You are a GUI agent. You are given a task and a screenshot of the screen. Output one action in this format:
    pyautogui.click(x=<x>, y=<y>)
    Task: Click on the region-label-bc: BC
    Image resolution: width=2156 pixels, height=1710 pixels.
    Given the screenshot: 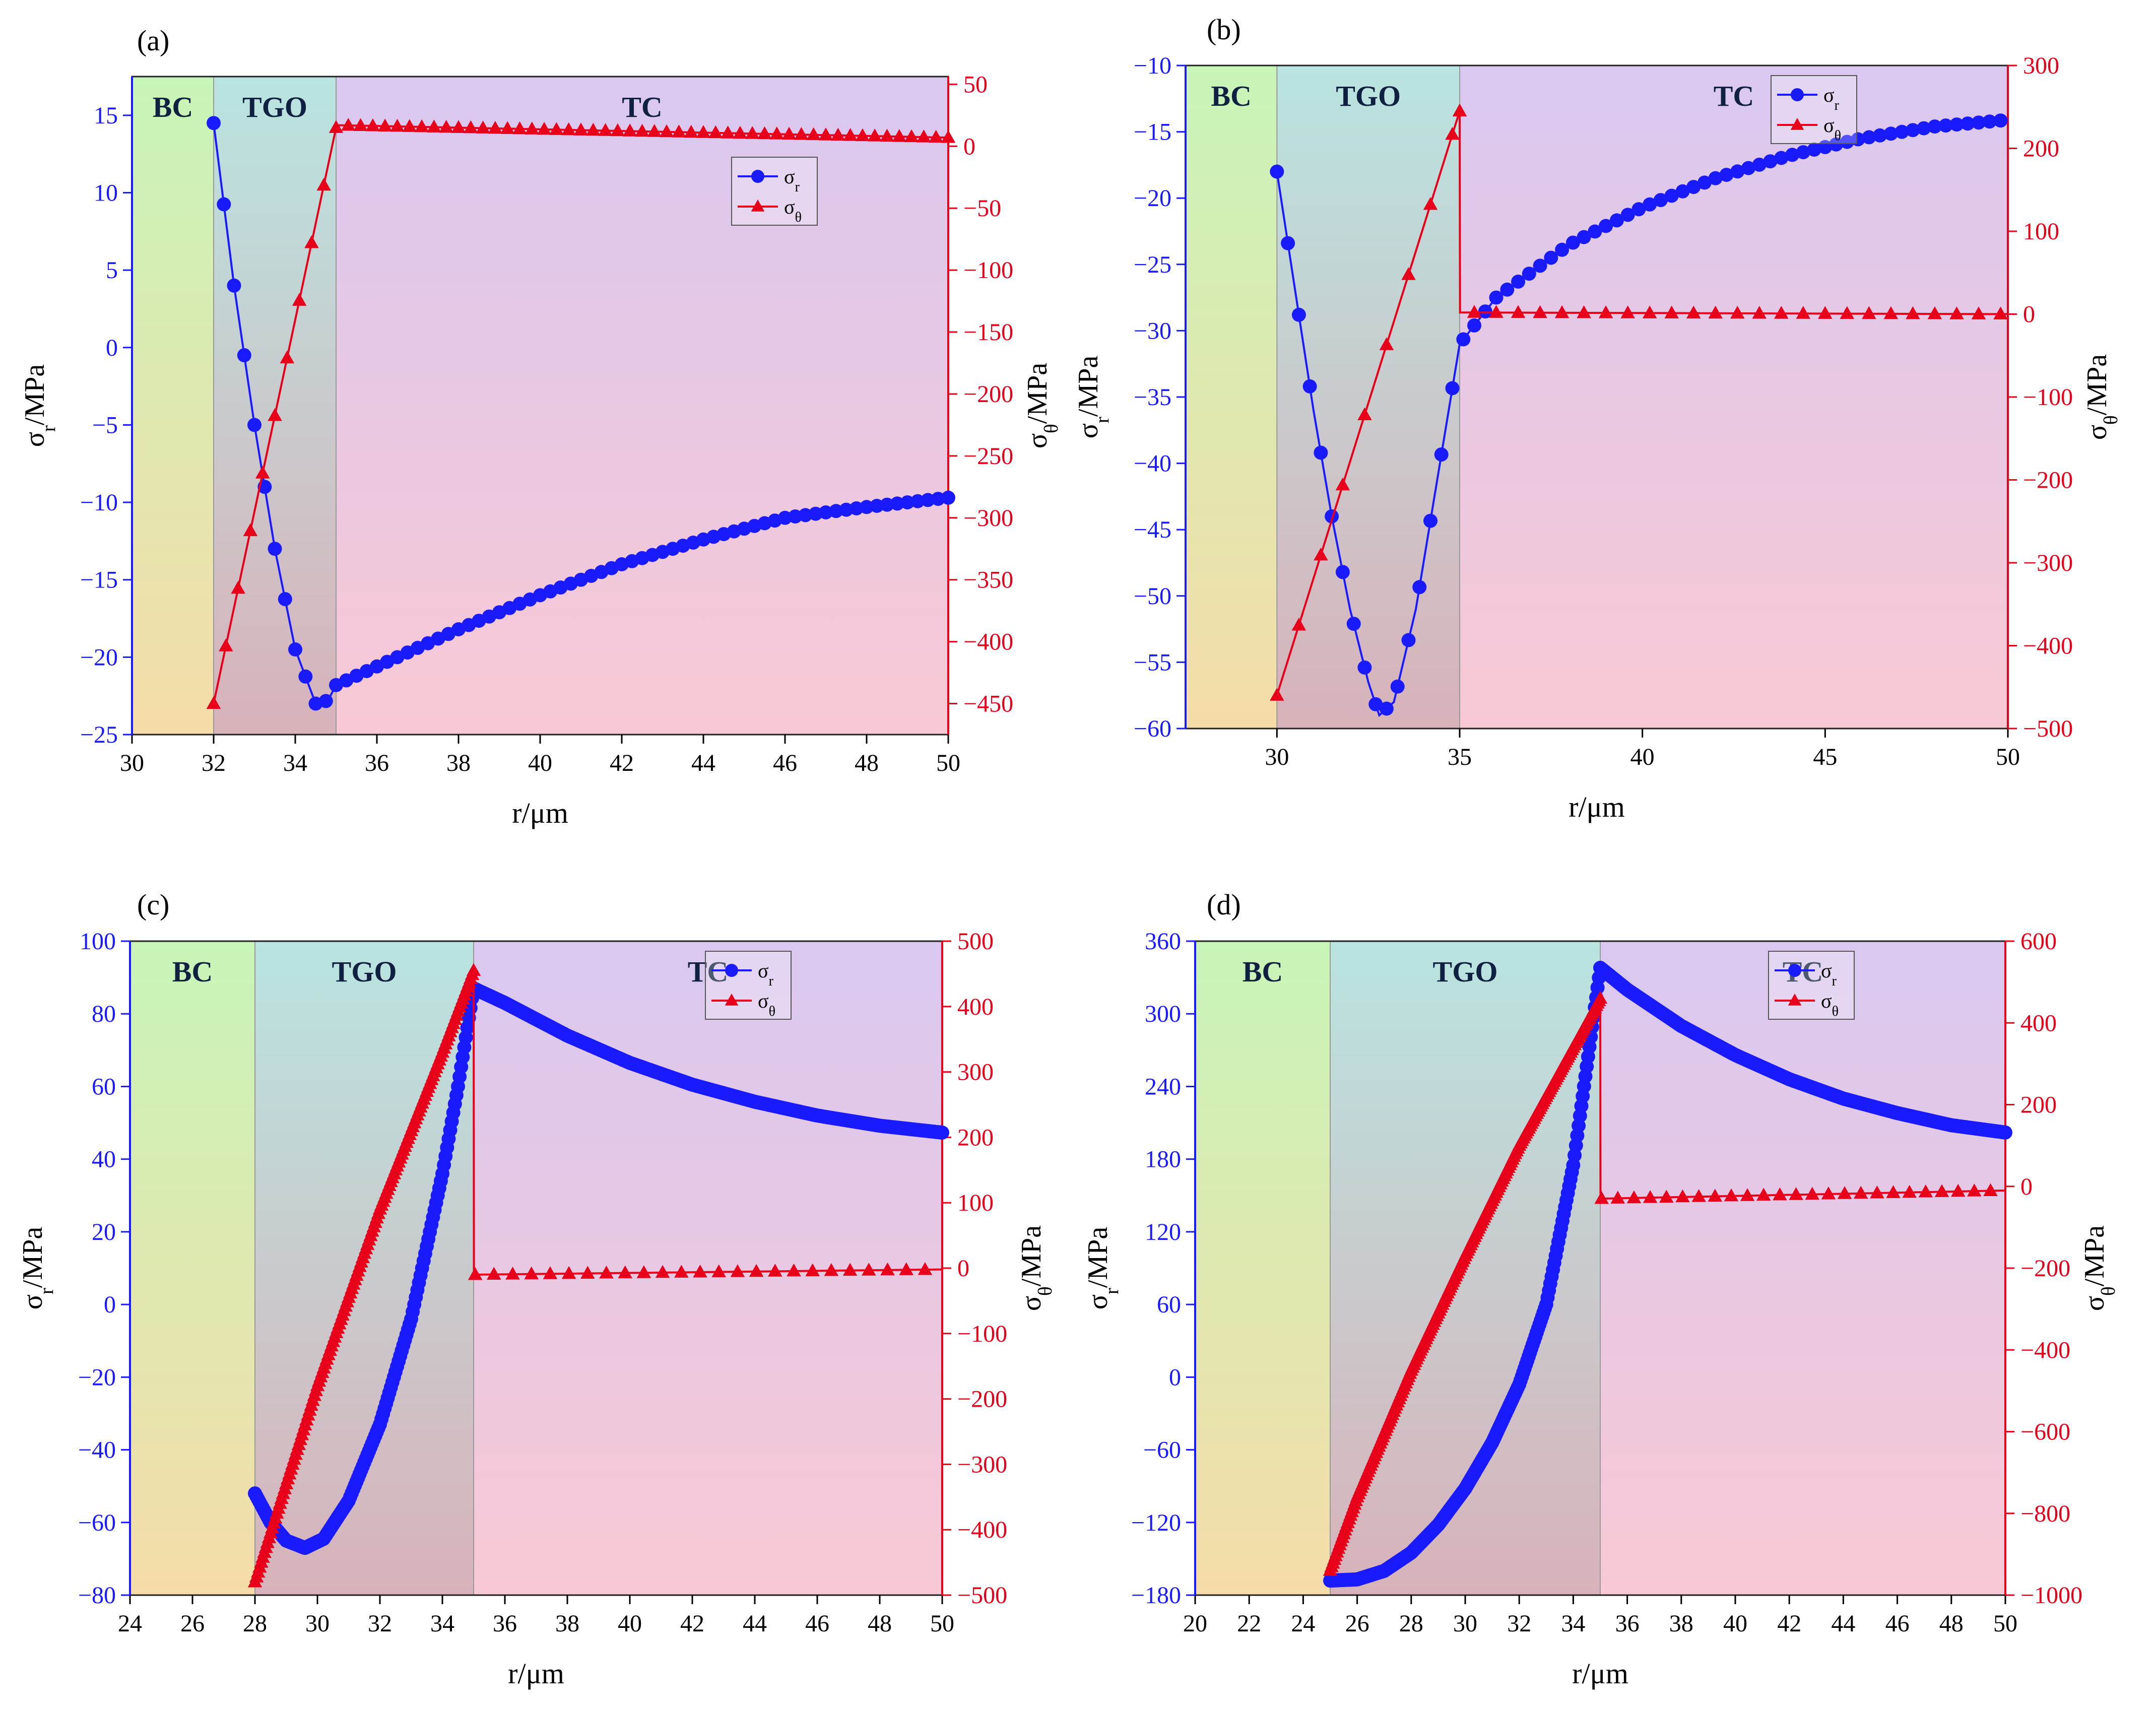 What is the action you would take?
    pyautogui.click(x=192, y=971)
    